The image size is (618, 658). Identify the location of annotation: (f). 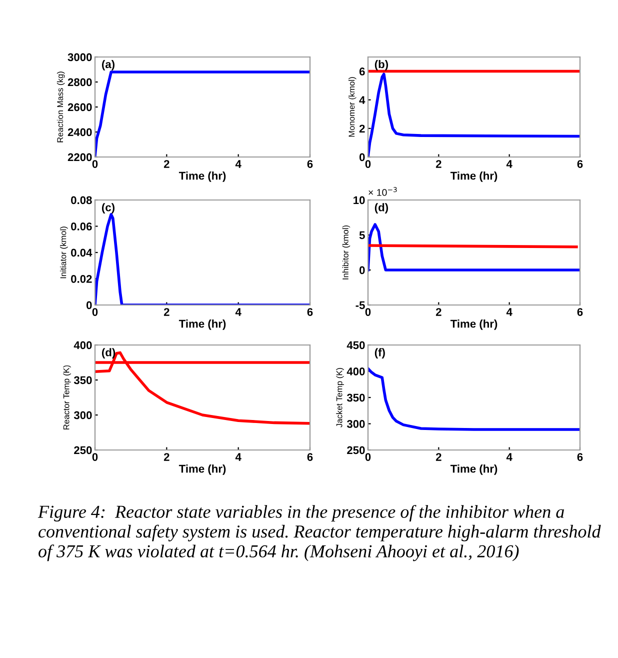
(379, 353).